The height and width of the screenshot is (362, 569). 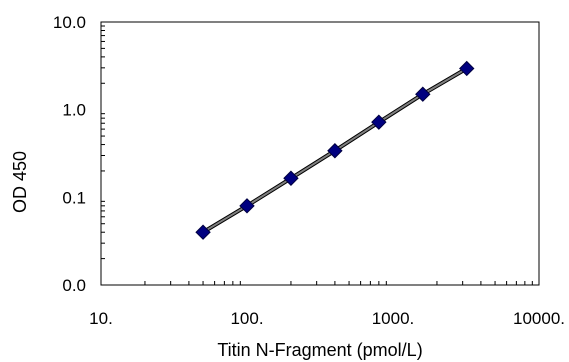 What do you see at coordinates (20, 182) in the screenshot?
I see `y-axis-title: OD 450` at bounding box center [20, 182].